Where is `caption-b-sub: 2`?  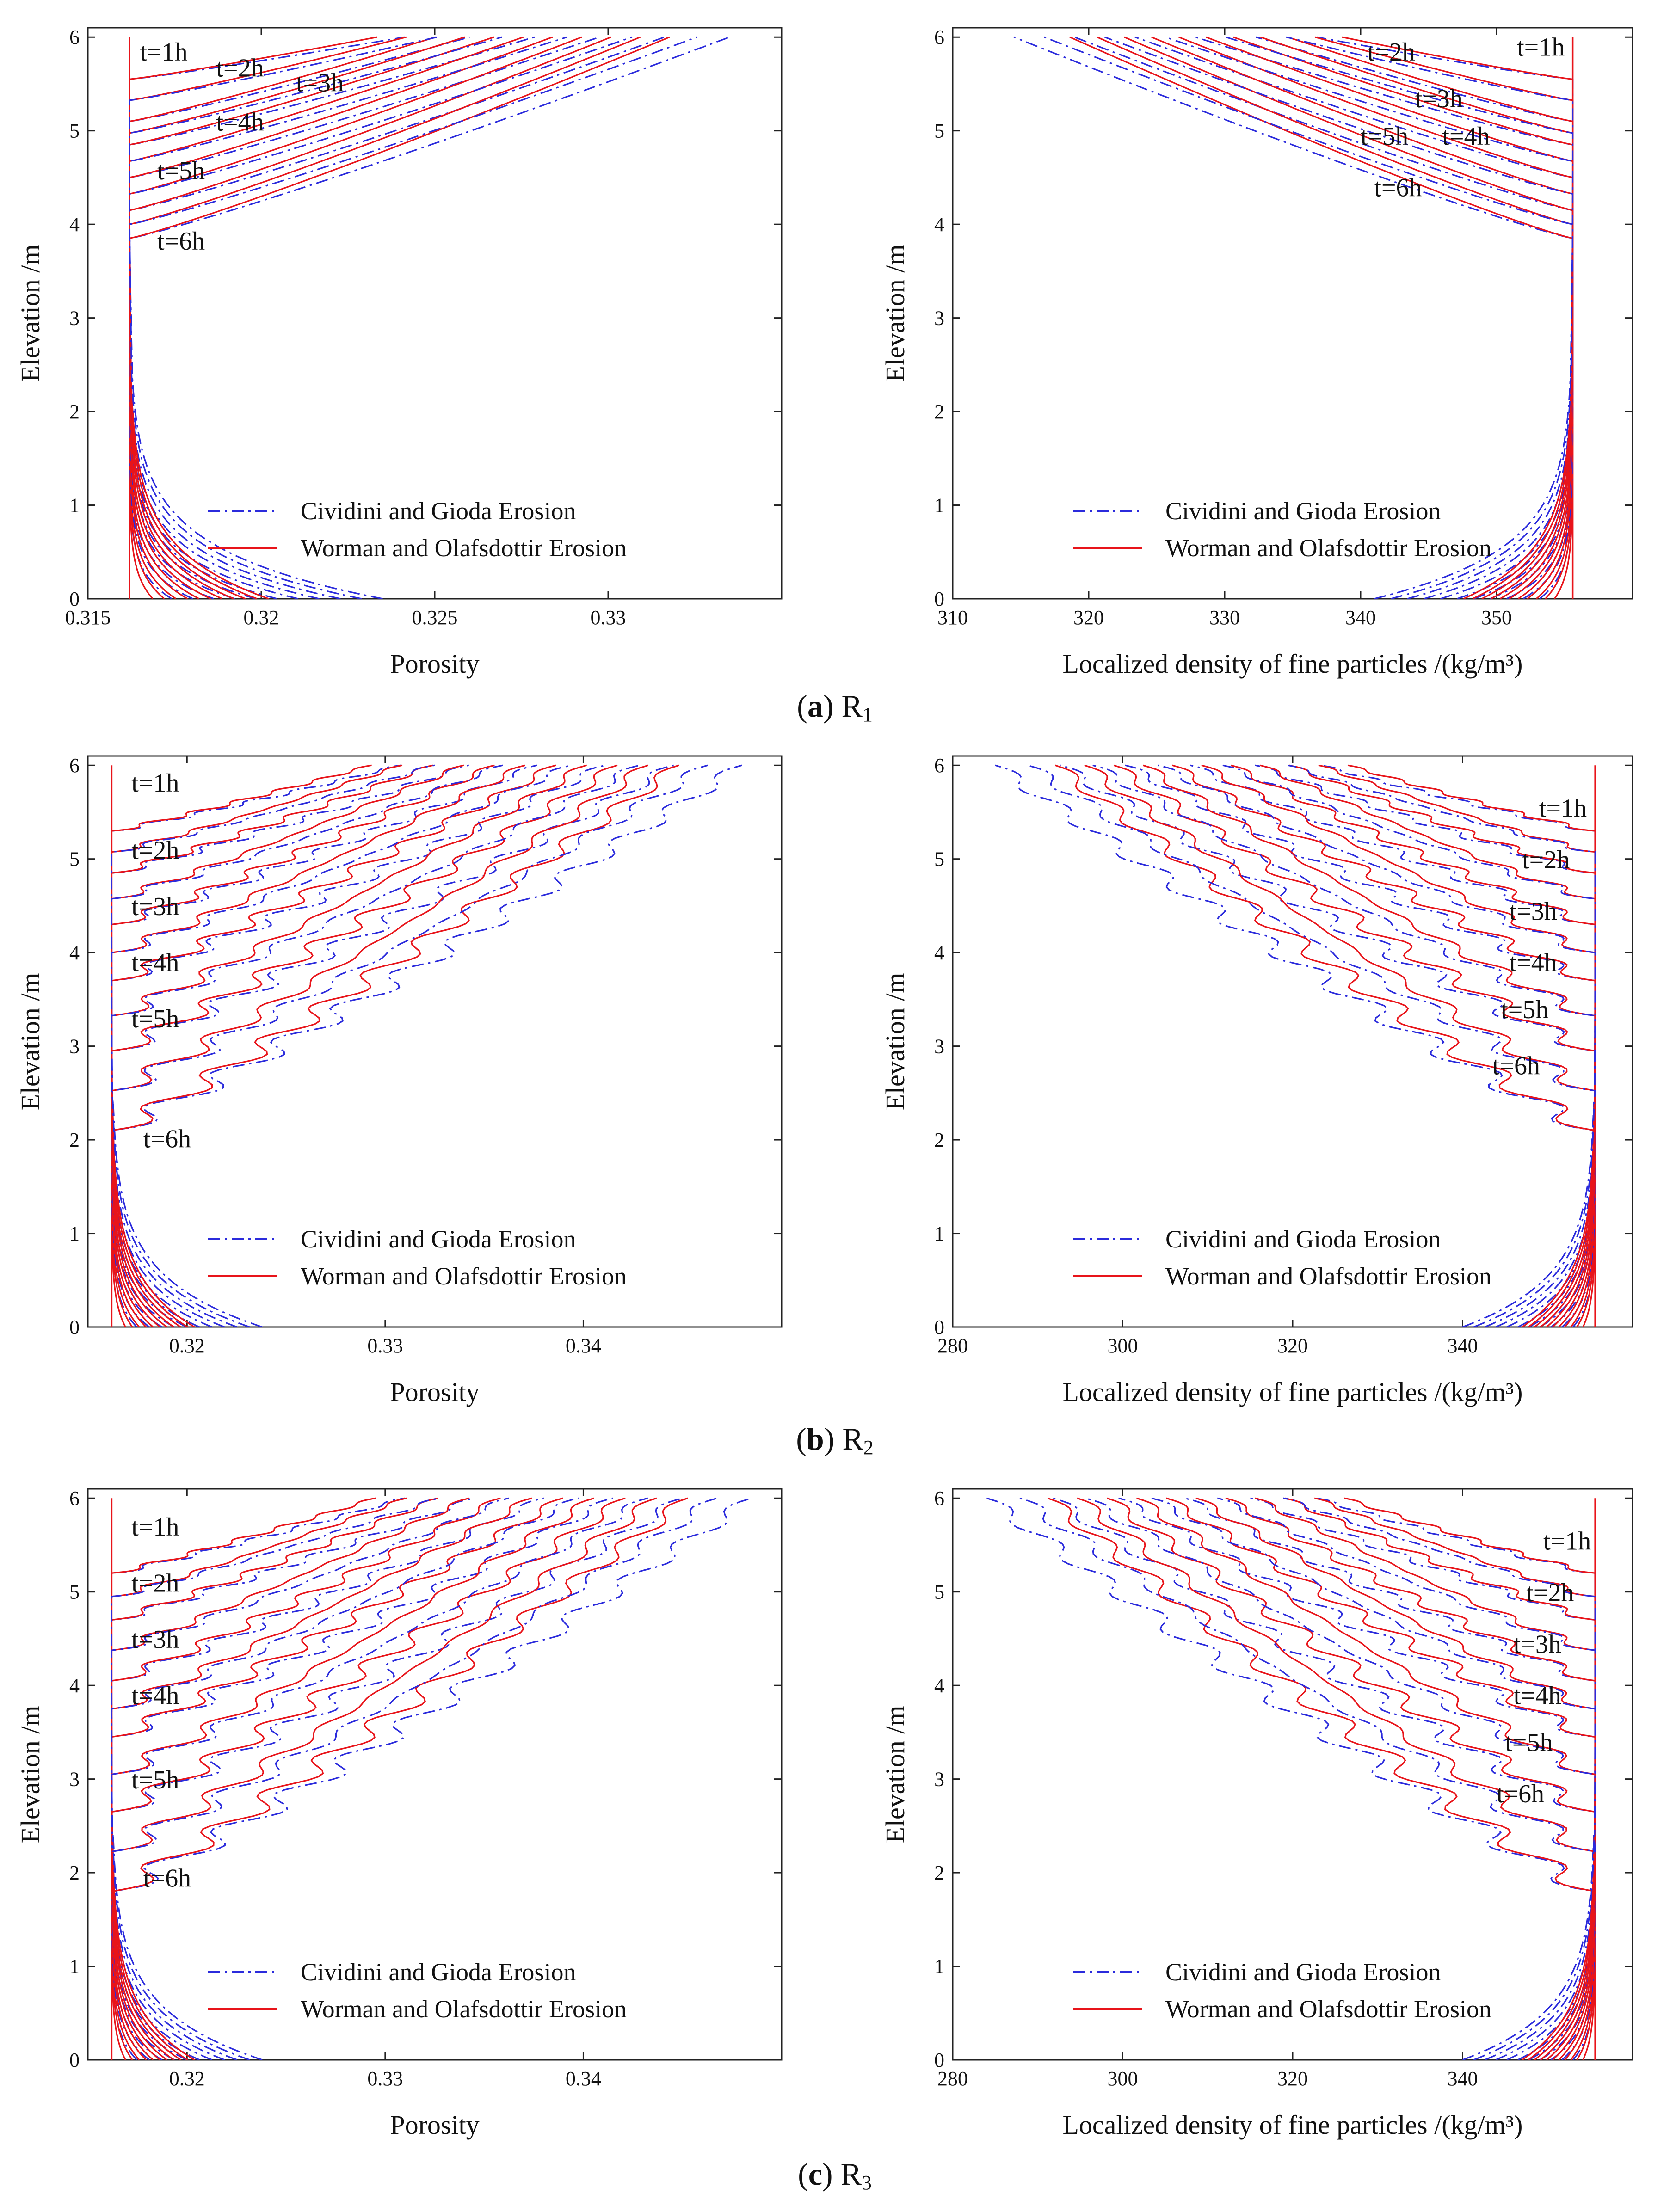
caption-b-sub: 2 is located at coordinates (869, 1448).